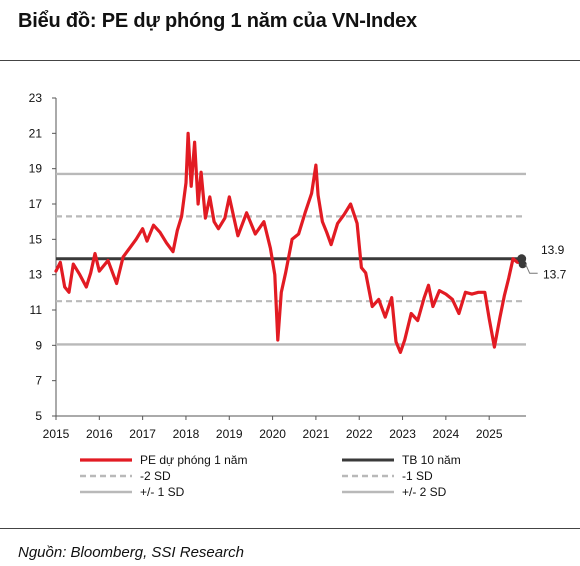 The image size is (580, 566). Describe the element at coordinates (229, 434) in the screenshot. I see `x-tick-label: 2019` at that location.